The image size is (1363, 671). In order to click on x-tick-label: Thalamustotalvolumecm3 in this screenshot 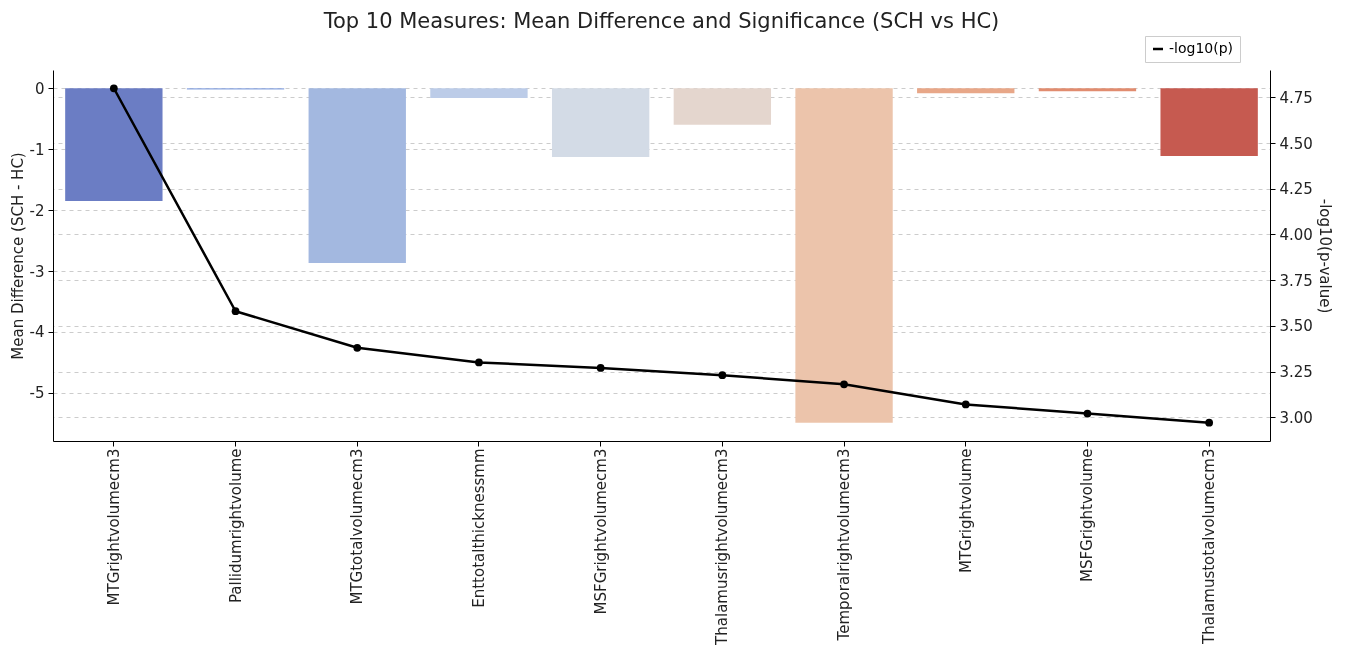, I will do `click(1209, 546)`.